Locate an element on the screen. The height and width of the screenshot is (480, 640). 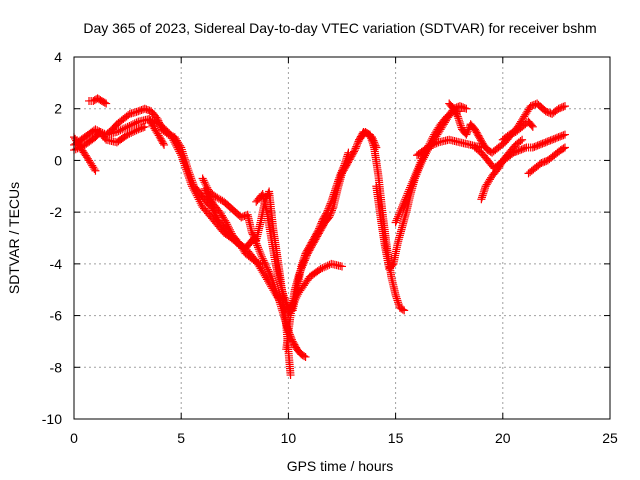
x-tick-label: 10 is located at coordinates (289, 438).